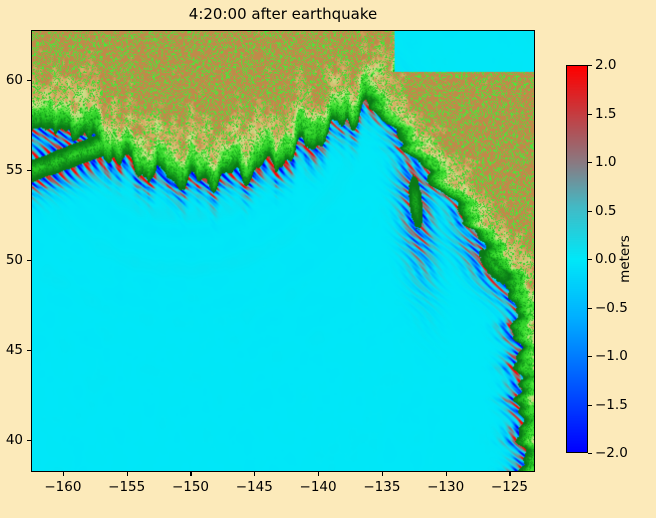  What do you see at coordinates (606, 65) in the screenshot?
I see `colorbar-tick-label: 2.0` at bounding box center [606, 65].